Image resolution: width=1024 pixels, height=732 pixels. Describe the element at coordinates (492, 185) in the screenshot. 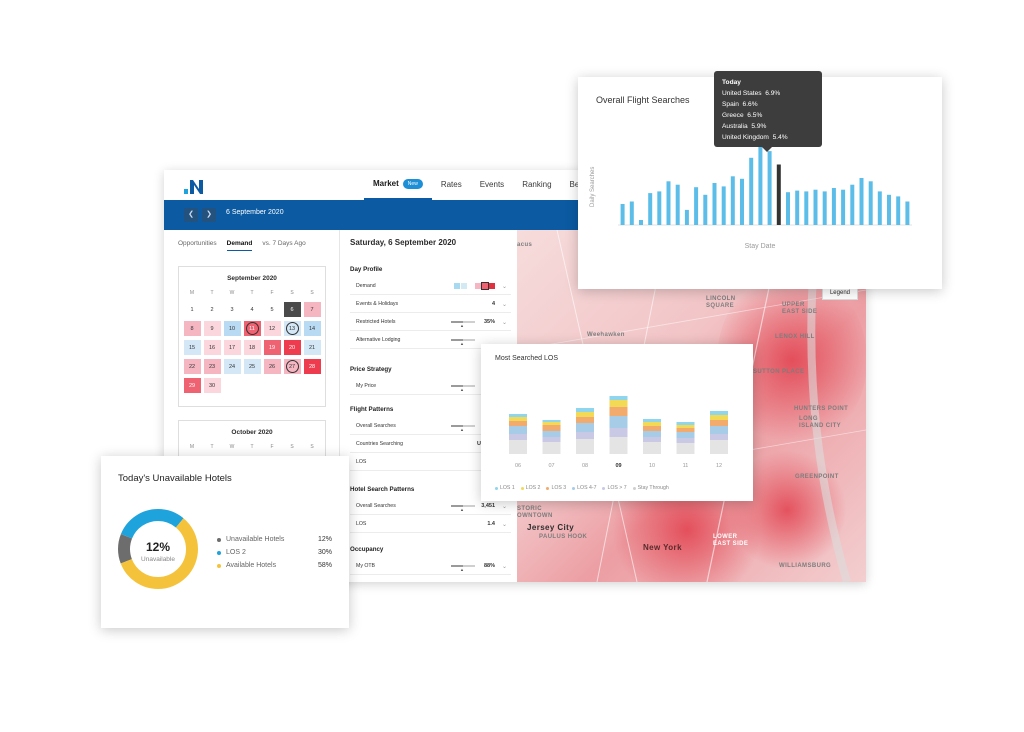

I see `nav-item-events: Events` at that location.